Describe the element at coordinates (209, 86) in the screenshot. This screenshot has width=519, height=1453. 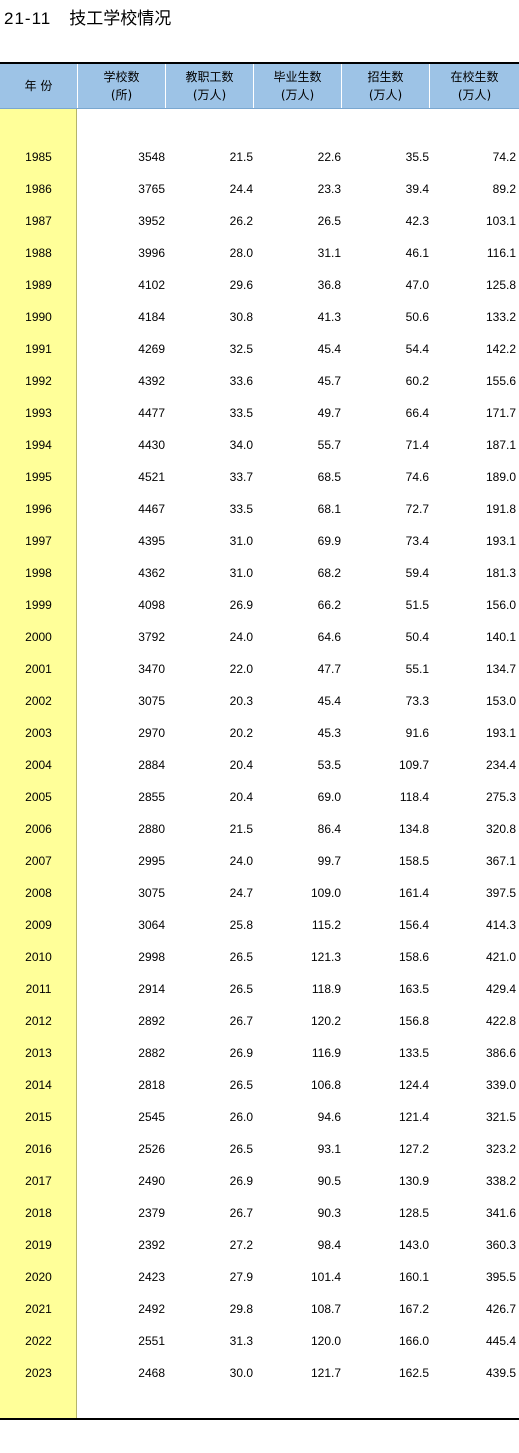
I see `header-staff: 教职工数 (万人)` at that location.